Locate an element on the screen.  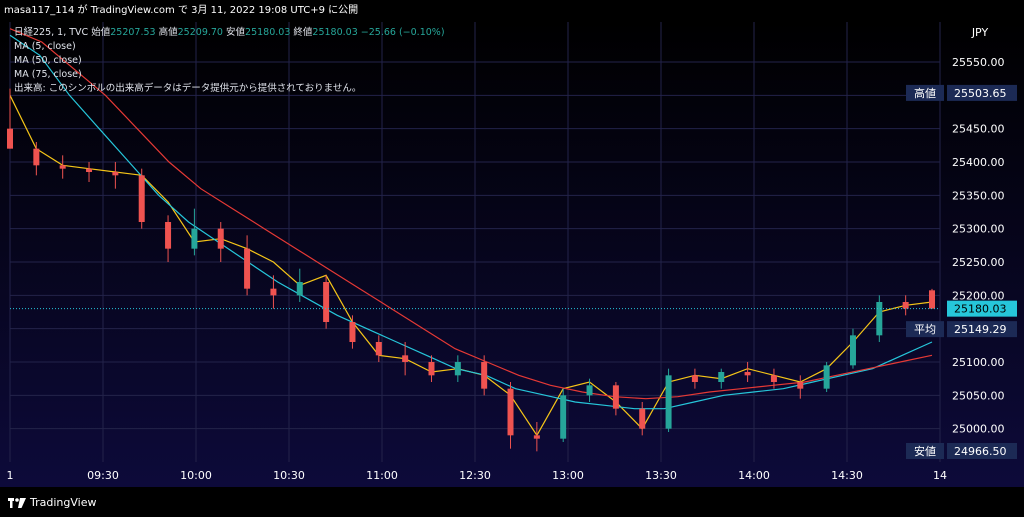
high-value: 25209.70 is located at coordinates (200, 32).